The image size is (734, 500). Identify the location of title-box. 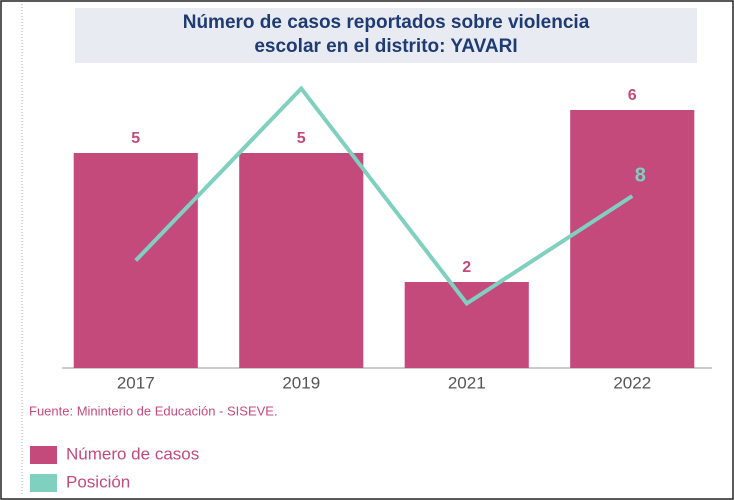
(386, 35).